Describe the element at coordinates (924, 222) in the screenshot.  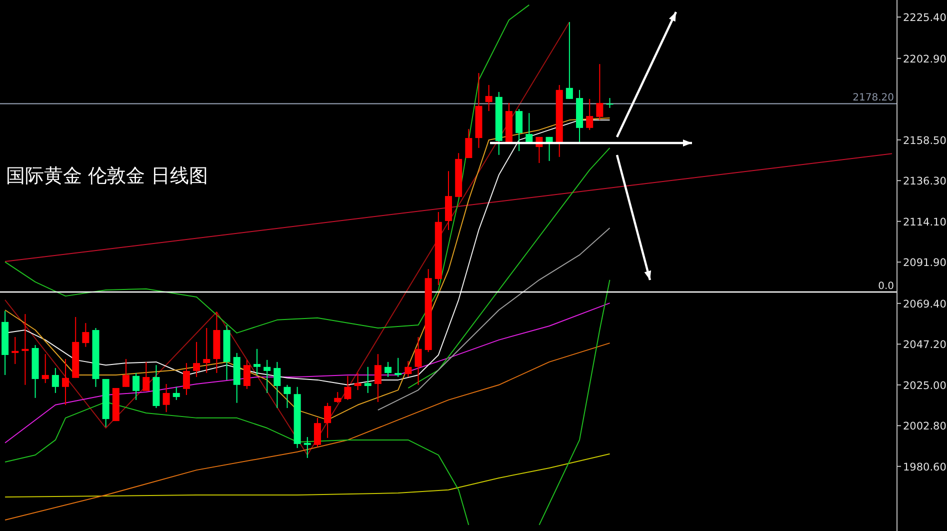
I see `y-tick-label: 2114.10` at that location.